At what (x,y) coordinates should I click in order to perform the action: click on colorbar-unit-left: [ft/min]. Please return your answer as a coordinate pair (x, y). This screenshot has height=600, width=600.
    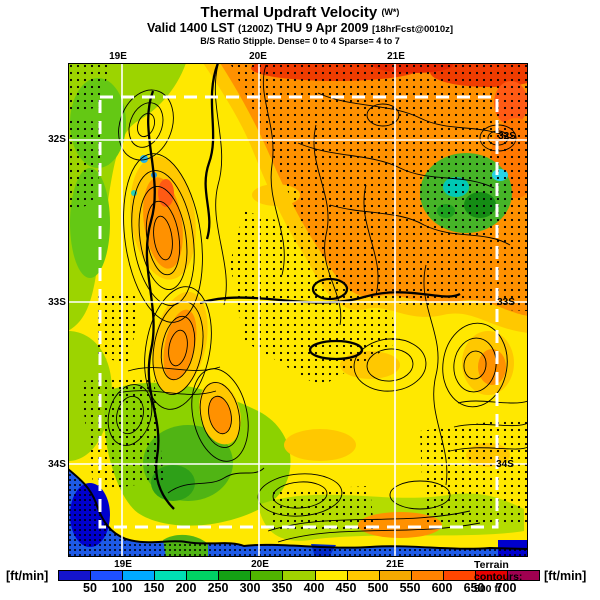
    Looking at the image, I should click on (27, 576).